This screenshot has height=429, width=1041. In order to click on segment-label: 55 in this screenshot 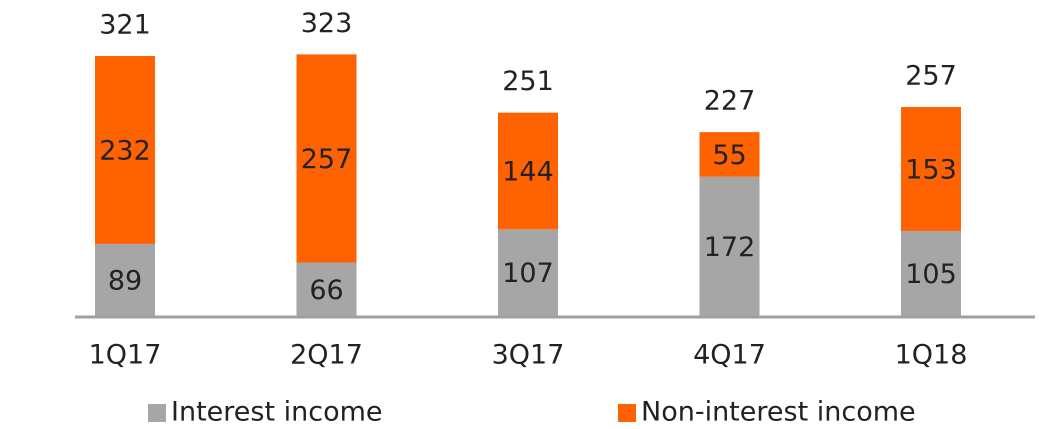, I will do `click(729, 155)`.